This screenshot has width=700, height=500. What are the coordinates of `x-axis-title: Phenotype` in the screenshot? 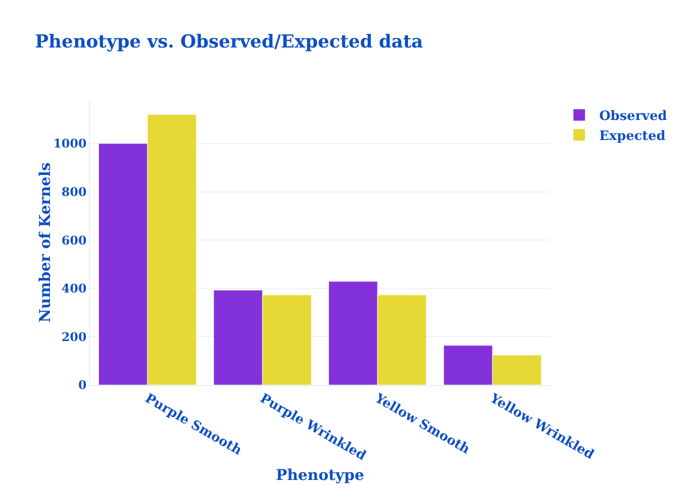 It's located at (320, 475).